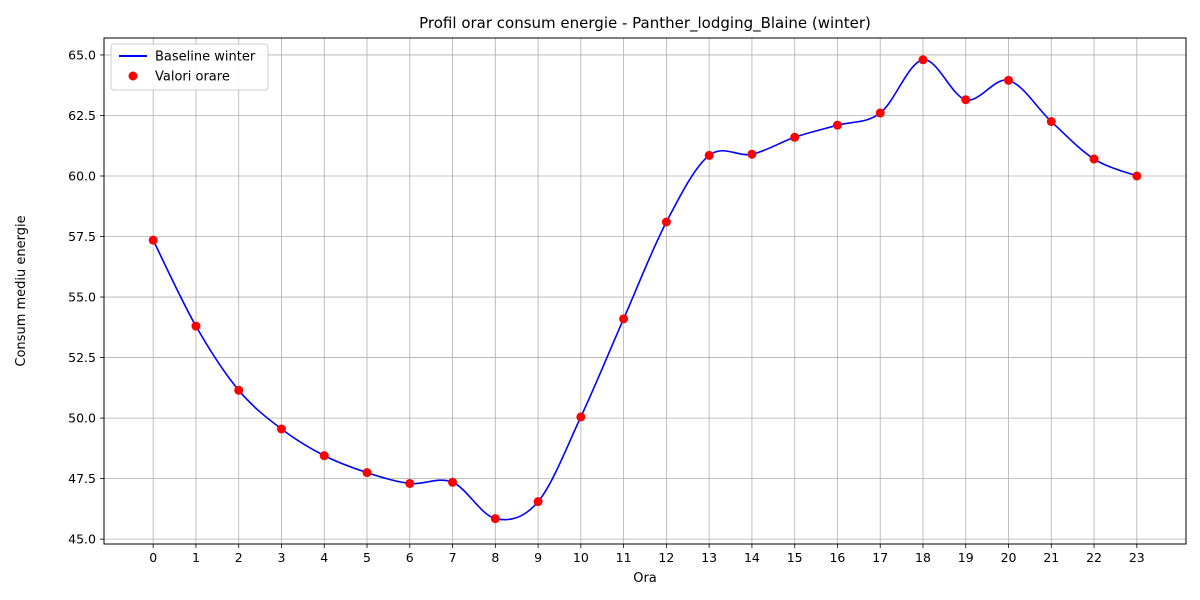  Describe the element at coordinates (239, 557) in the screenshot. I see `x-tick-label: 2` at that location.